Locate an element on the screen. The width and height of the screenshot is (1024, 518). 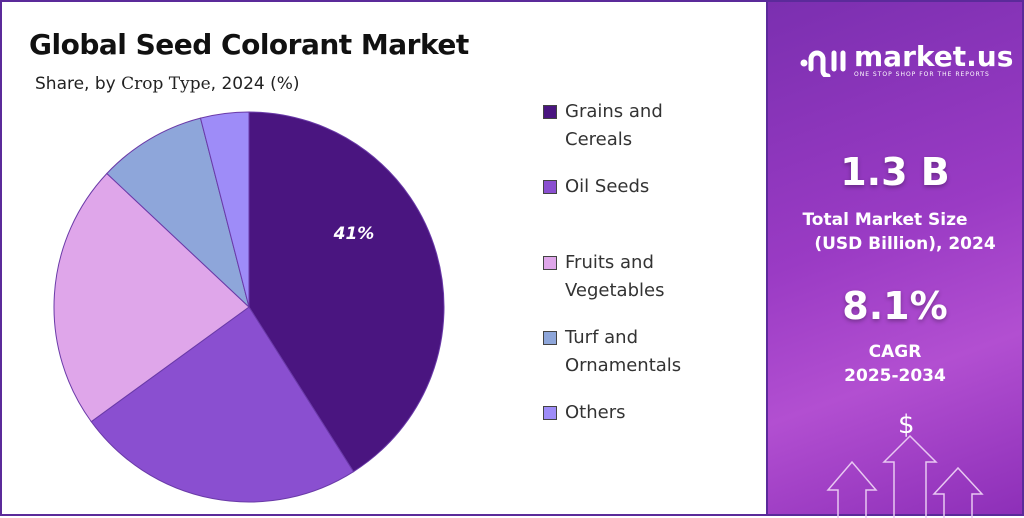
subtitle-prefix: Share, by is located at coordinates (78, 84).